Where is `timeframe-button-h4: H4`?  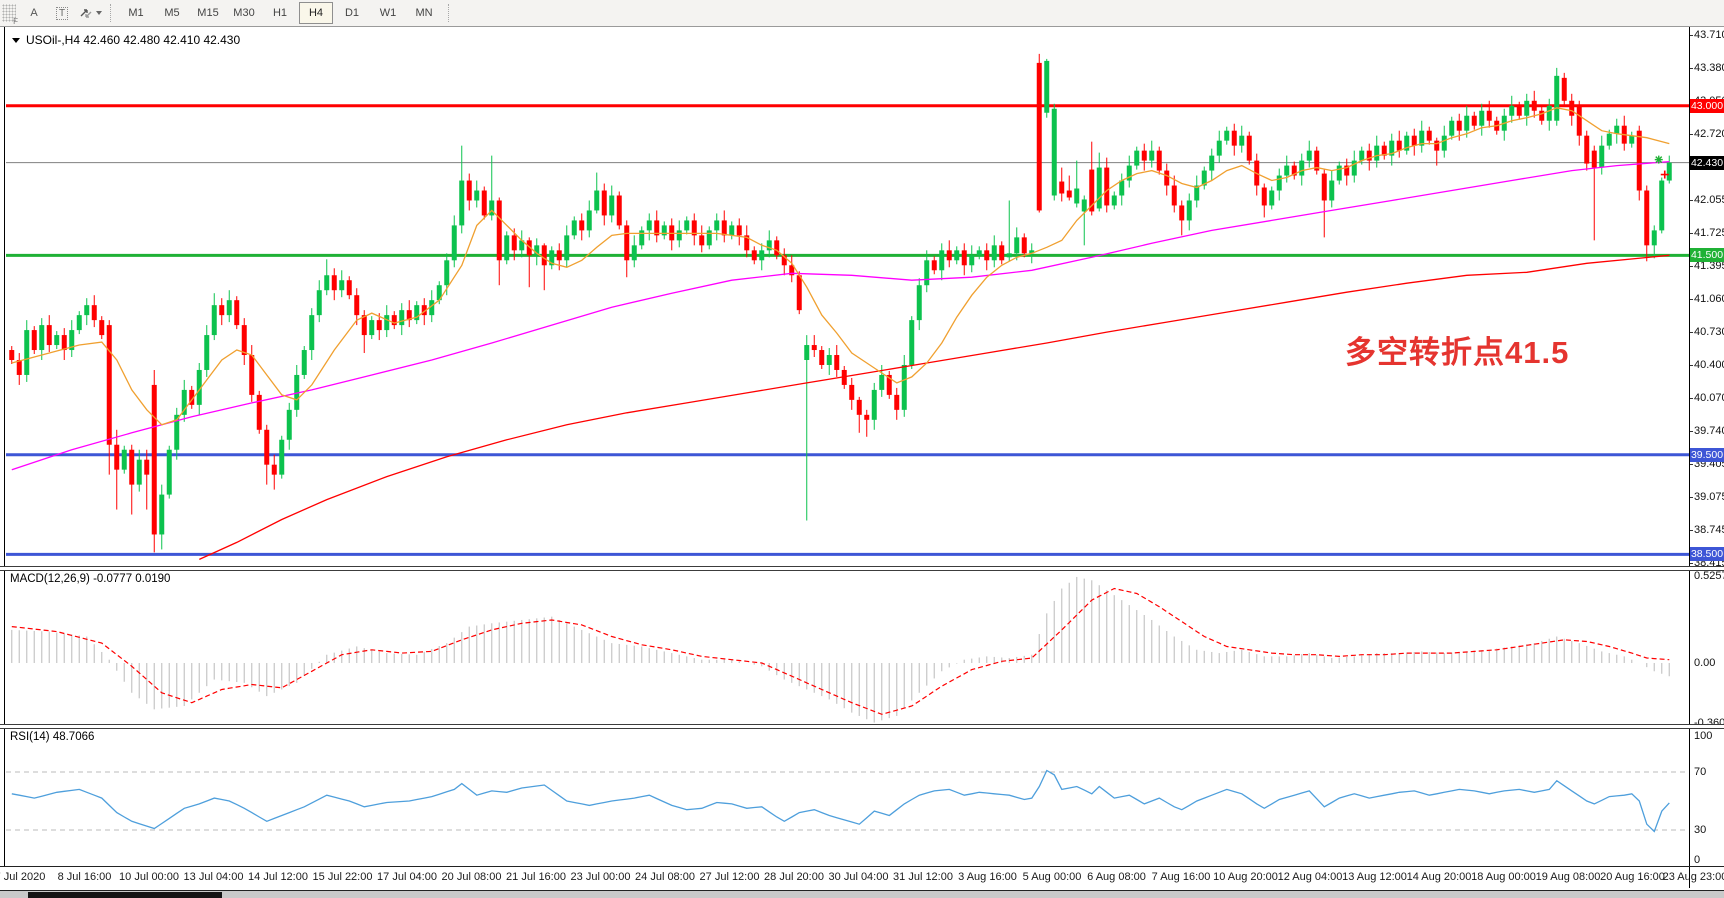
timeframe-button-h4: H4 is located at coordinates (316, 13).